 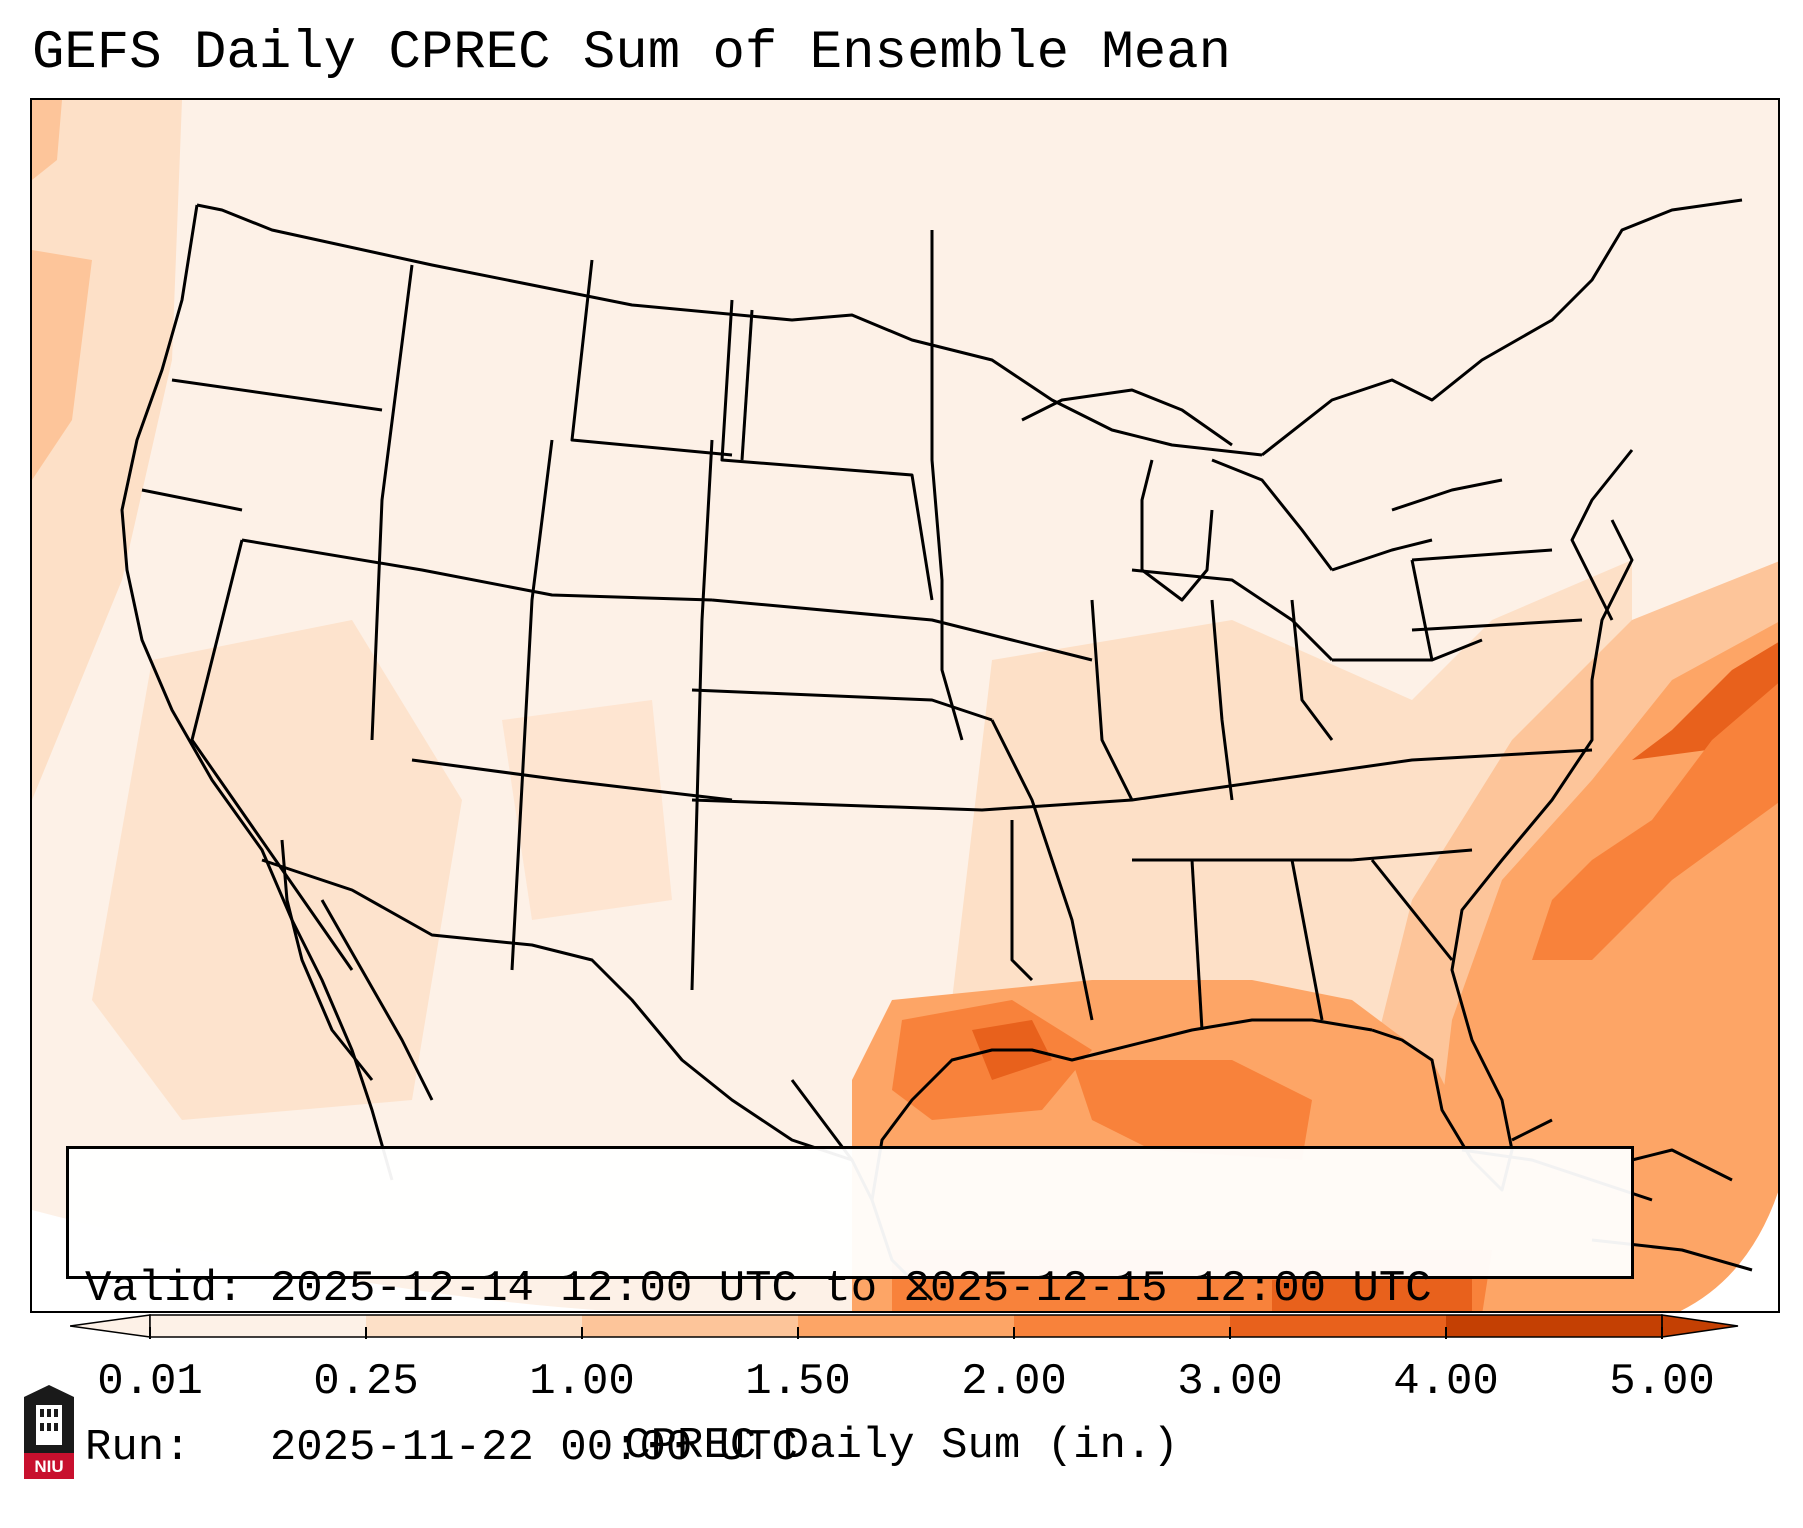 I want to click on colorbar-extend-low, so click(x=110, y=1326).